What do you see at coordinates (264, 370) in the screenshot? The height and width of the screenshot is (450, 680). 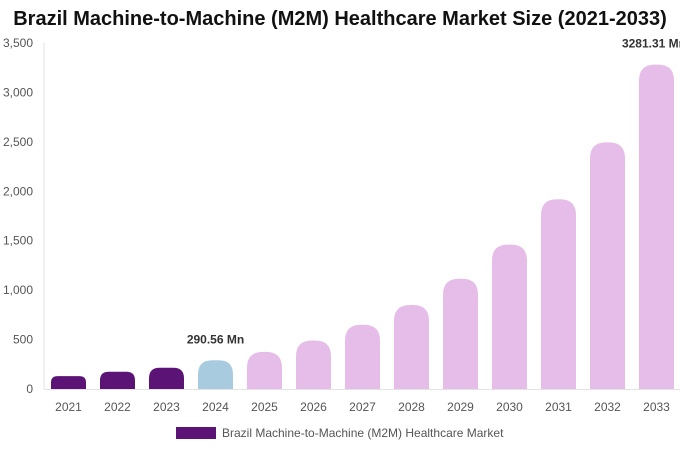 I see `bar-2025` at bounding box center [264, 370].